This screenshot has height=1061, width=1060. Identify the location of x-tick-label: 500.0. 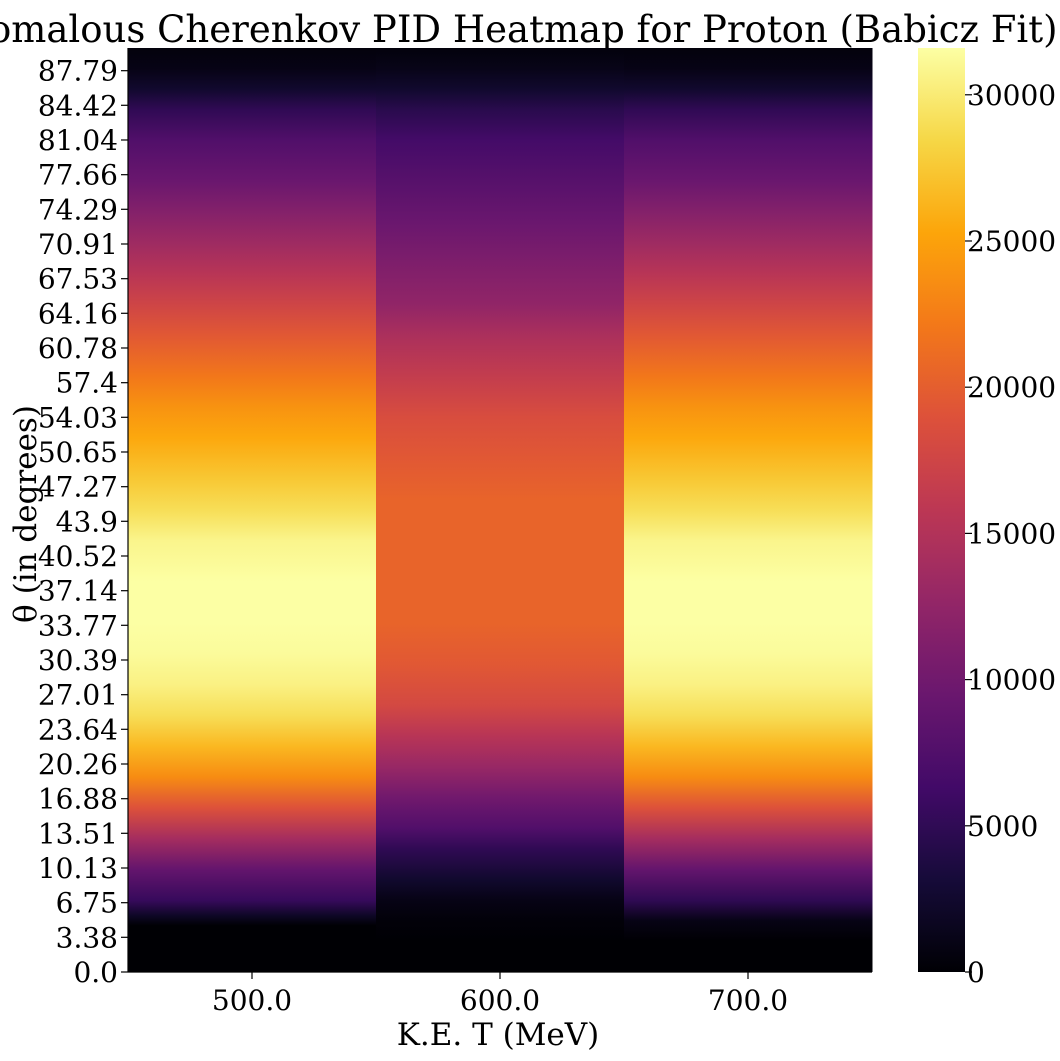
(252, 1000).